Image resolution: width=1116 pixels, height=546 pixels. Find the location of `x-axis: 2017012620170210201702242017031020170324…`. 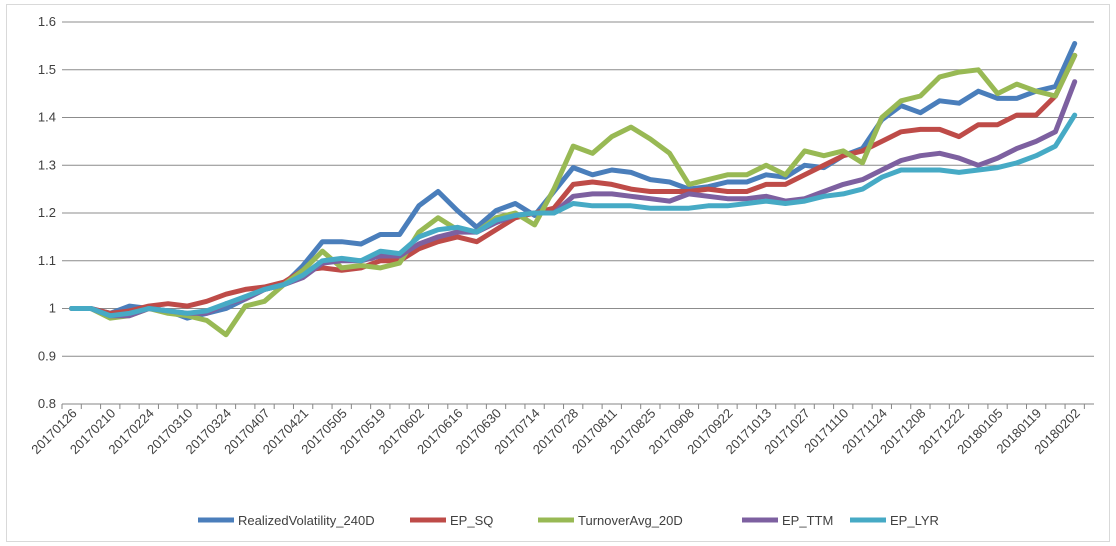

x-axis: 2017012620170210201702242017031020170324… is located at coordinates (561, 430).